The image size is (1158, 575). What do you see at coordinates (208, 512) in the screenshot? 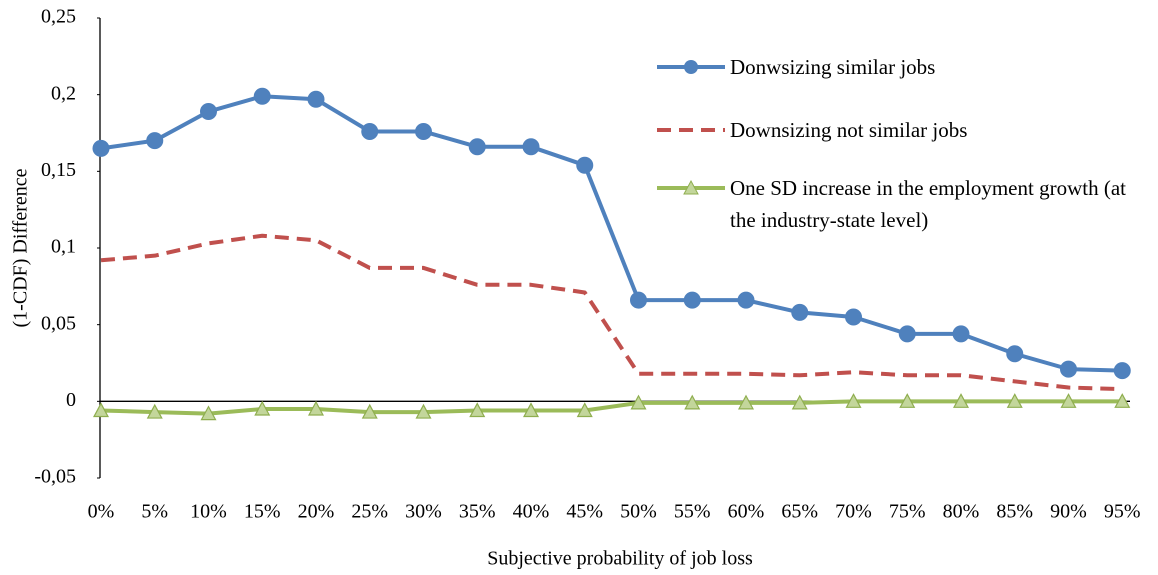
I see `x-tick-label: 10%` at bounding box center [208, 512].